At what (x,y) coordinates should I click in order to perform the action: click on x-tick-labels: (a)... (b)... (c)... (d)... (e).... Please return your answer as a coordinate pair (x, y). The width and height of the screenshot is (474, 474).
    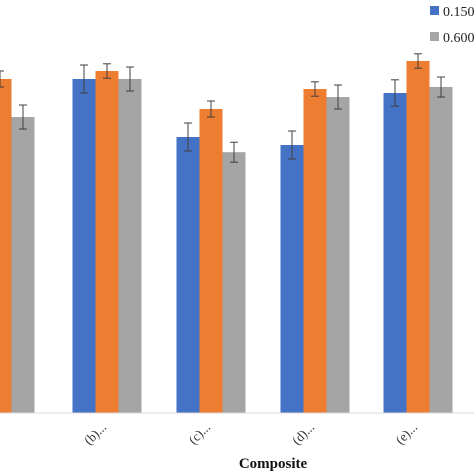
    Looking at the image, I should click on (210, 434).